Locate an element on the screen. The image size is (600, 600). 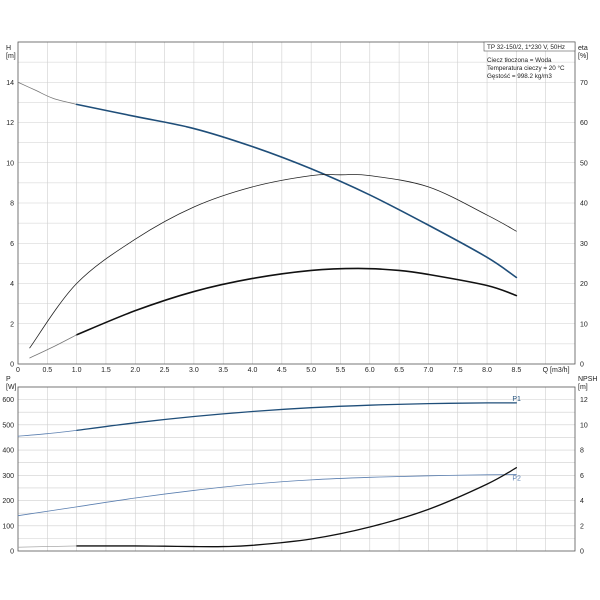
top-right-y-tick-label: 0 is located at coordinates (582, 365).